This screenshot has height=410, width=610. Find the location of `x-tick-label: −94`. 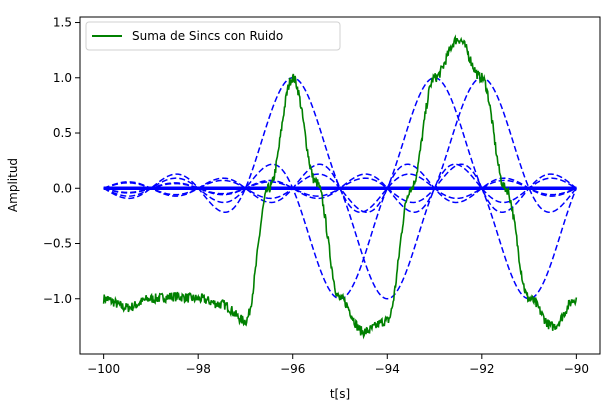

x-tick-label: −94 is located at coordinates (387, 369).